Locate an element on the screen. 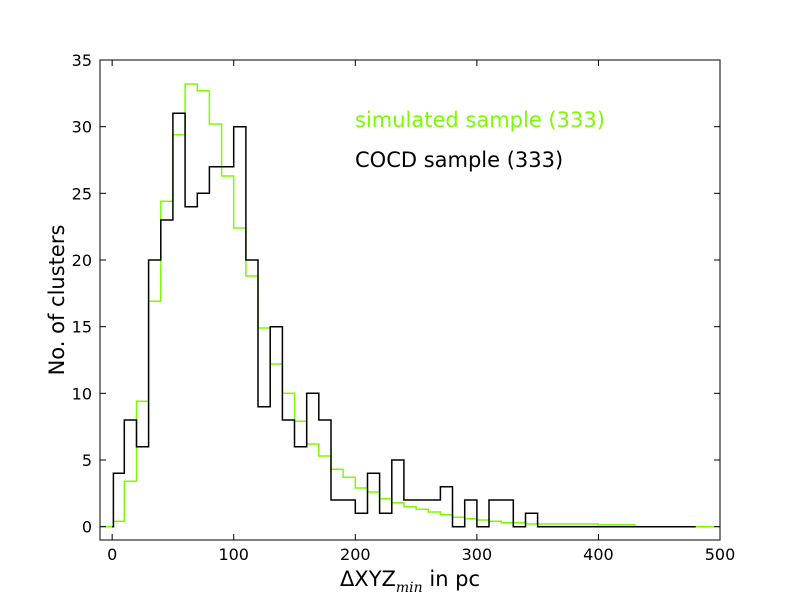  y-tick-label: 15 is located at coordinates (82, 327).